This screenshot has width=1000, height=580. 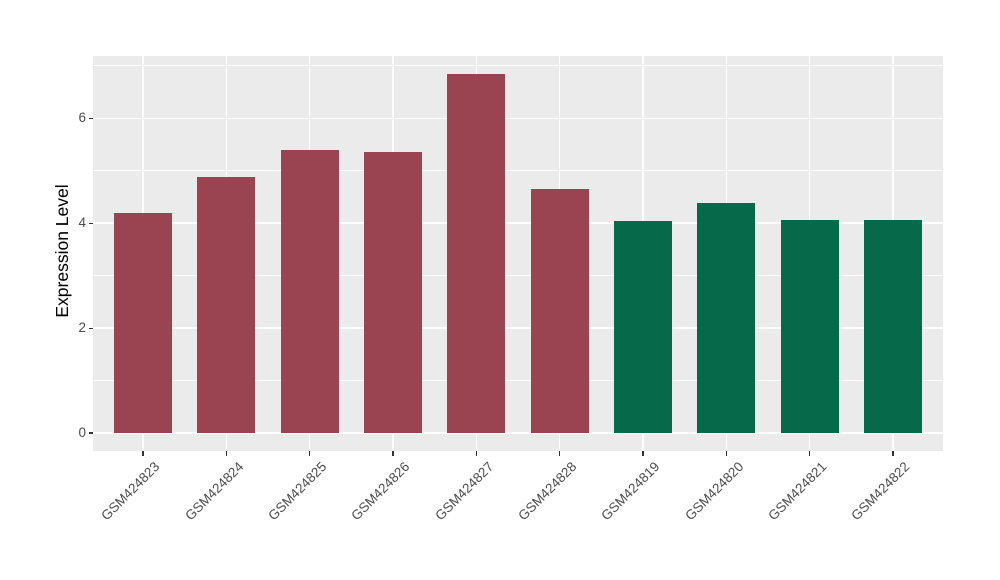 What do you see at coordinates (476, 253) in the screenshot?
I see `bar-GSM424827` at bounding box center [476, 253].